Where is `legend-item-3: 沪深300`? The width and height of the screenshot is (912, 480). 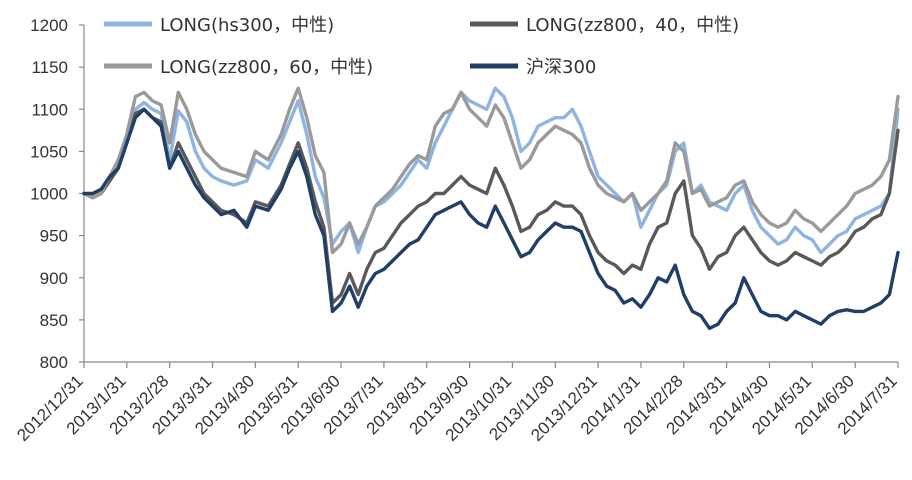 legend-item-3: 沪深300 is located at coordinates (533, 67).